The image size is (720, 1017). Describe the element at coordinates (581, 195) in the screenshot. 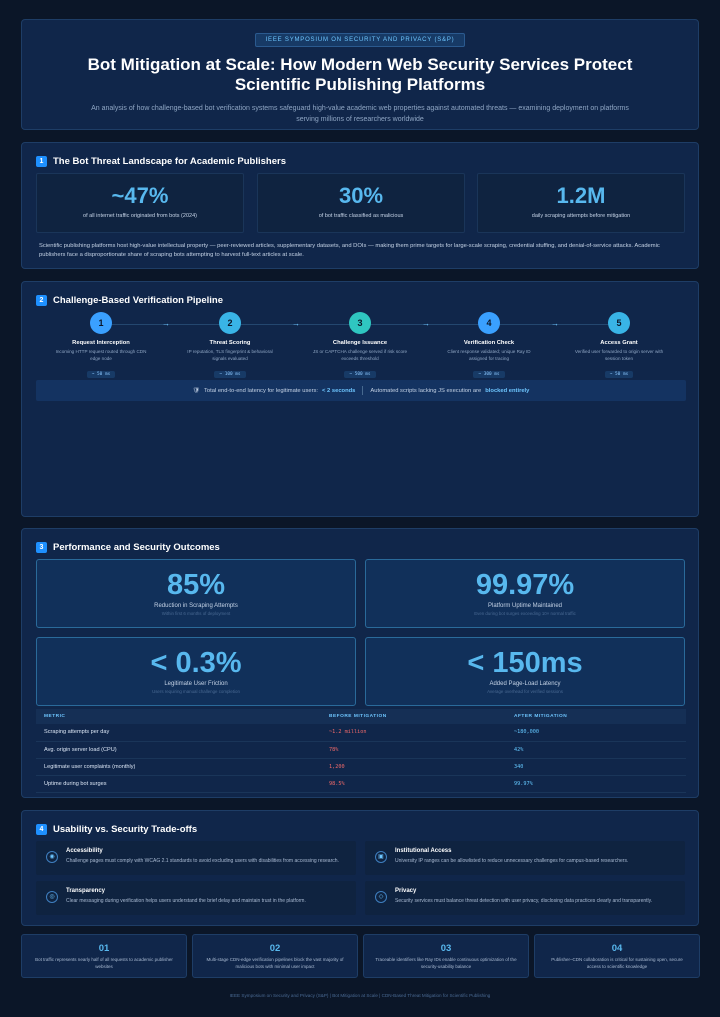

I see `stat-value: 1.2M` at that location.